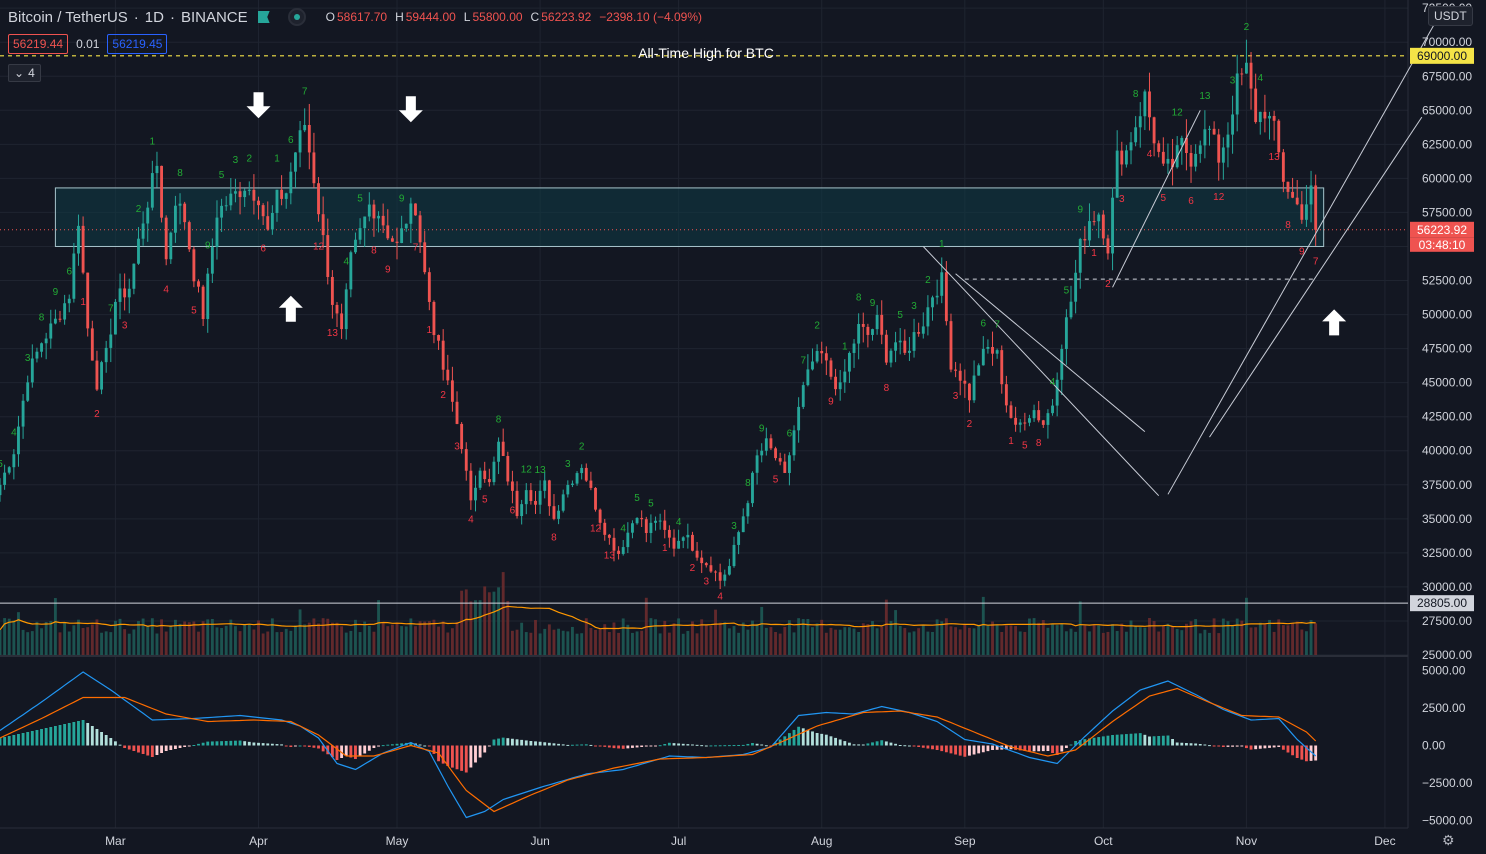  I want to click on price-tick-label: 47500.00, so click(1447, 349).